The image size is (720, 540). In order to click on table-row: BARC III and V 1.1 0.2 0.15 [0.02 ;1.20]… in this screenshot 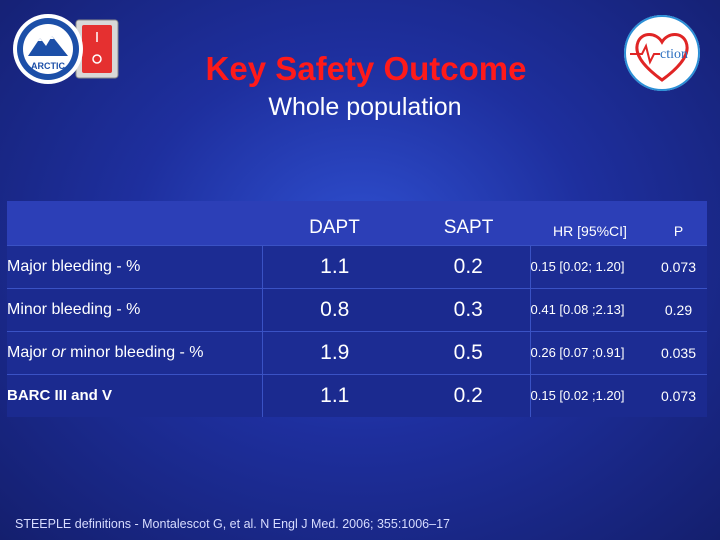, I will do `click(357, 395)`.